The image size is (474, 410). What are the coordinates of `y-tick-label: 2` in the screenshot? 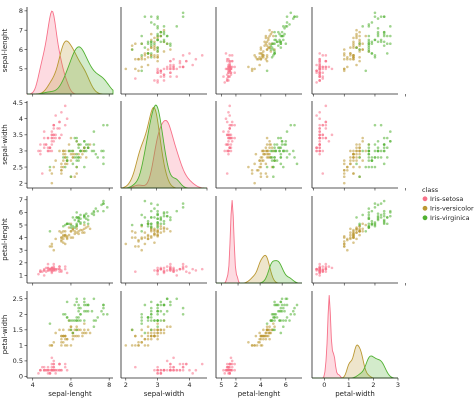 It's located at (21, 315).